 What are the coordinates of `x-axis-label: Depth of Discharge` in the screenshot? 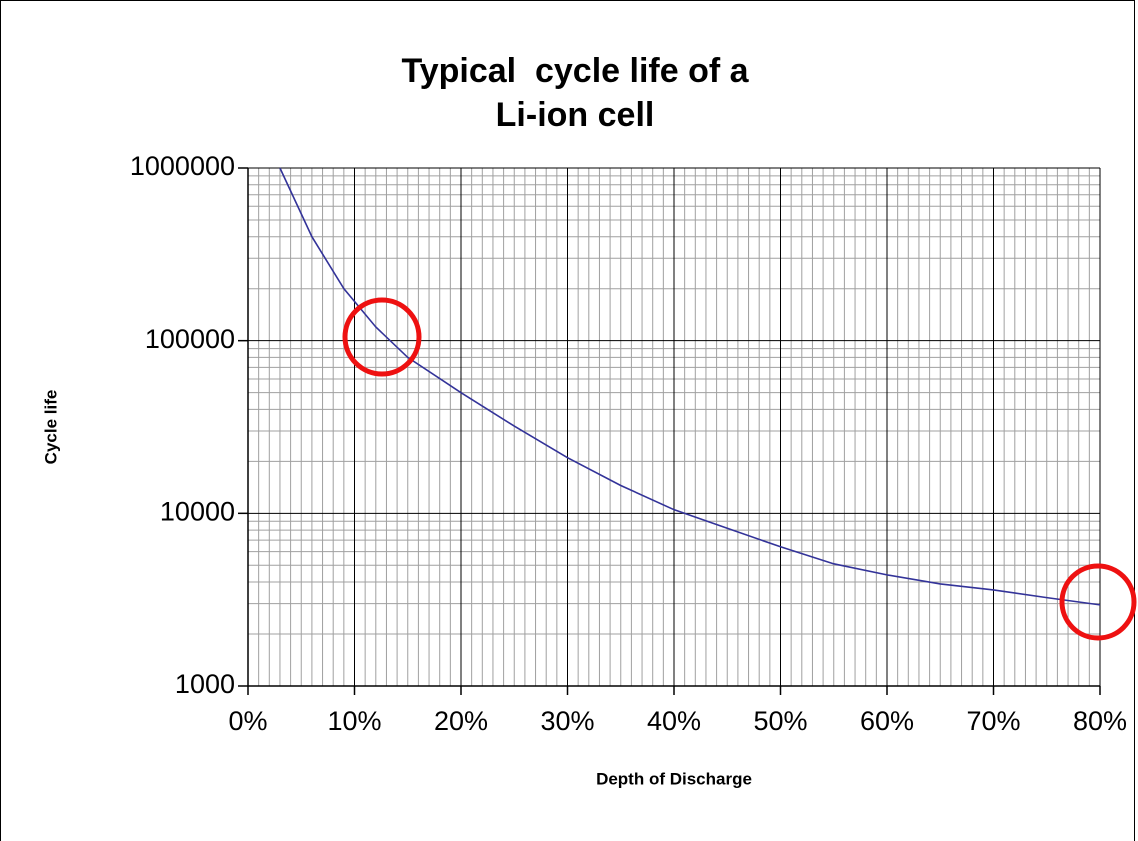 It's located at (674, 778).